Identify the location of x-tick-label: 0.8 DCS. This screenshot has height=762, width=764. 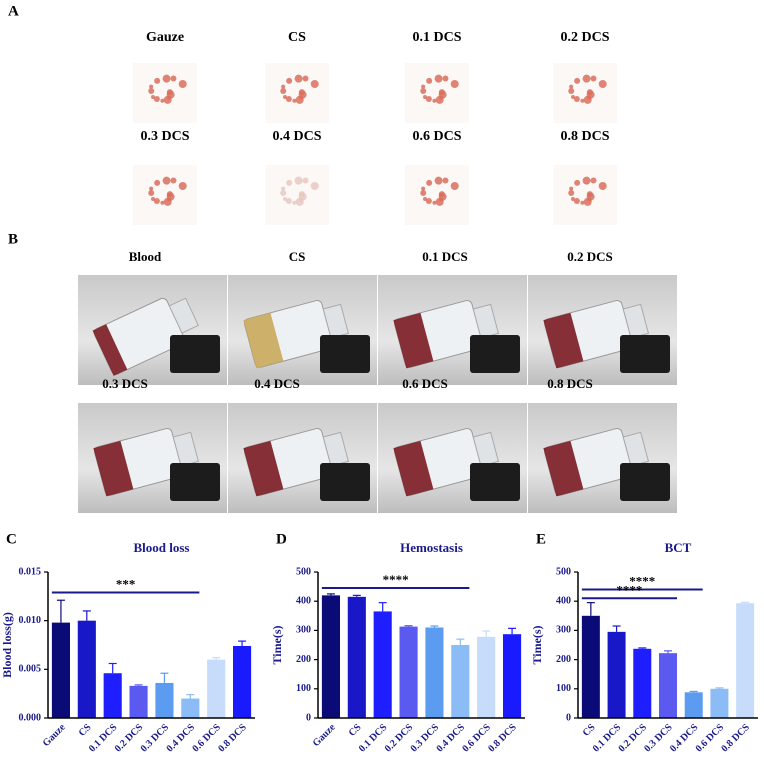
(502, 738).